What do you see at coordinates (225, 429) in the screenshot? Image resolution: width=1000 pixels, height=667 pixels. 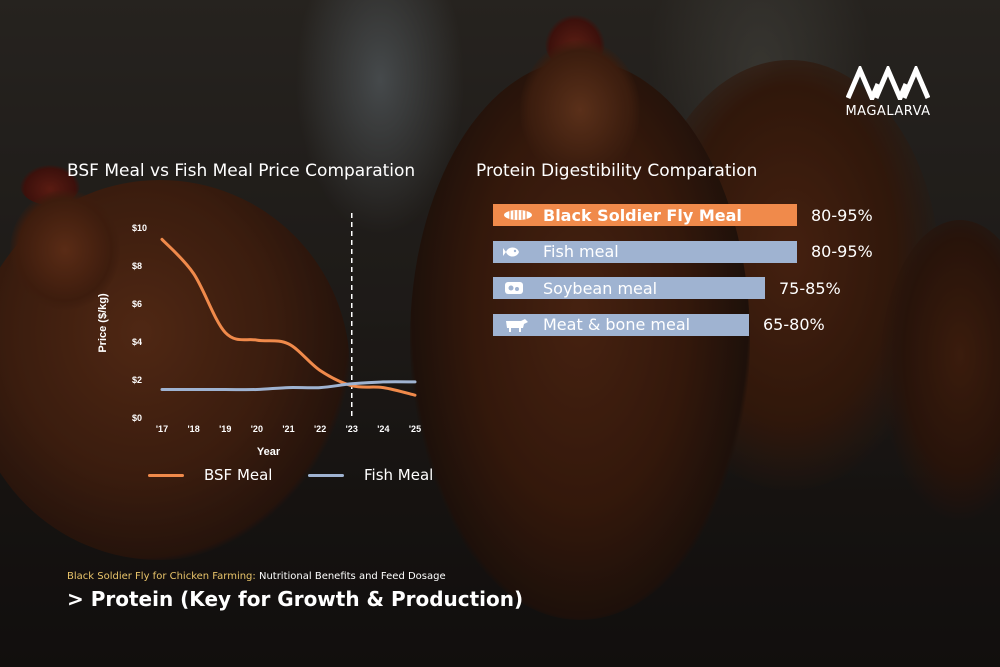 I see `x-tick-label: '19` at bounding box center [225, 429].